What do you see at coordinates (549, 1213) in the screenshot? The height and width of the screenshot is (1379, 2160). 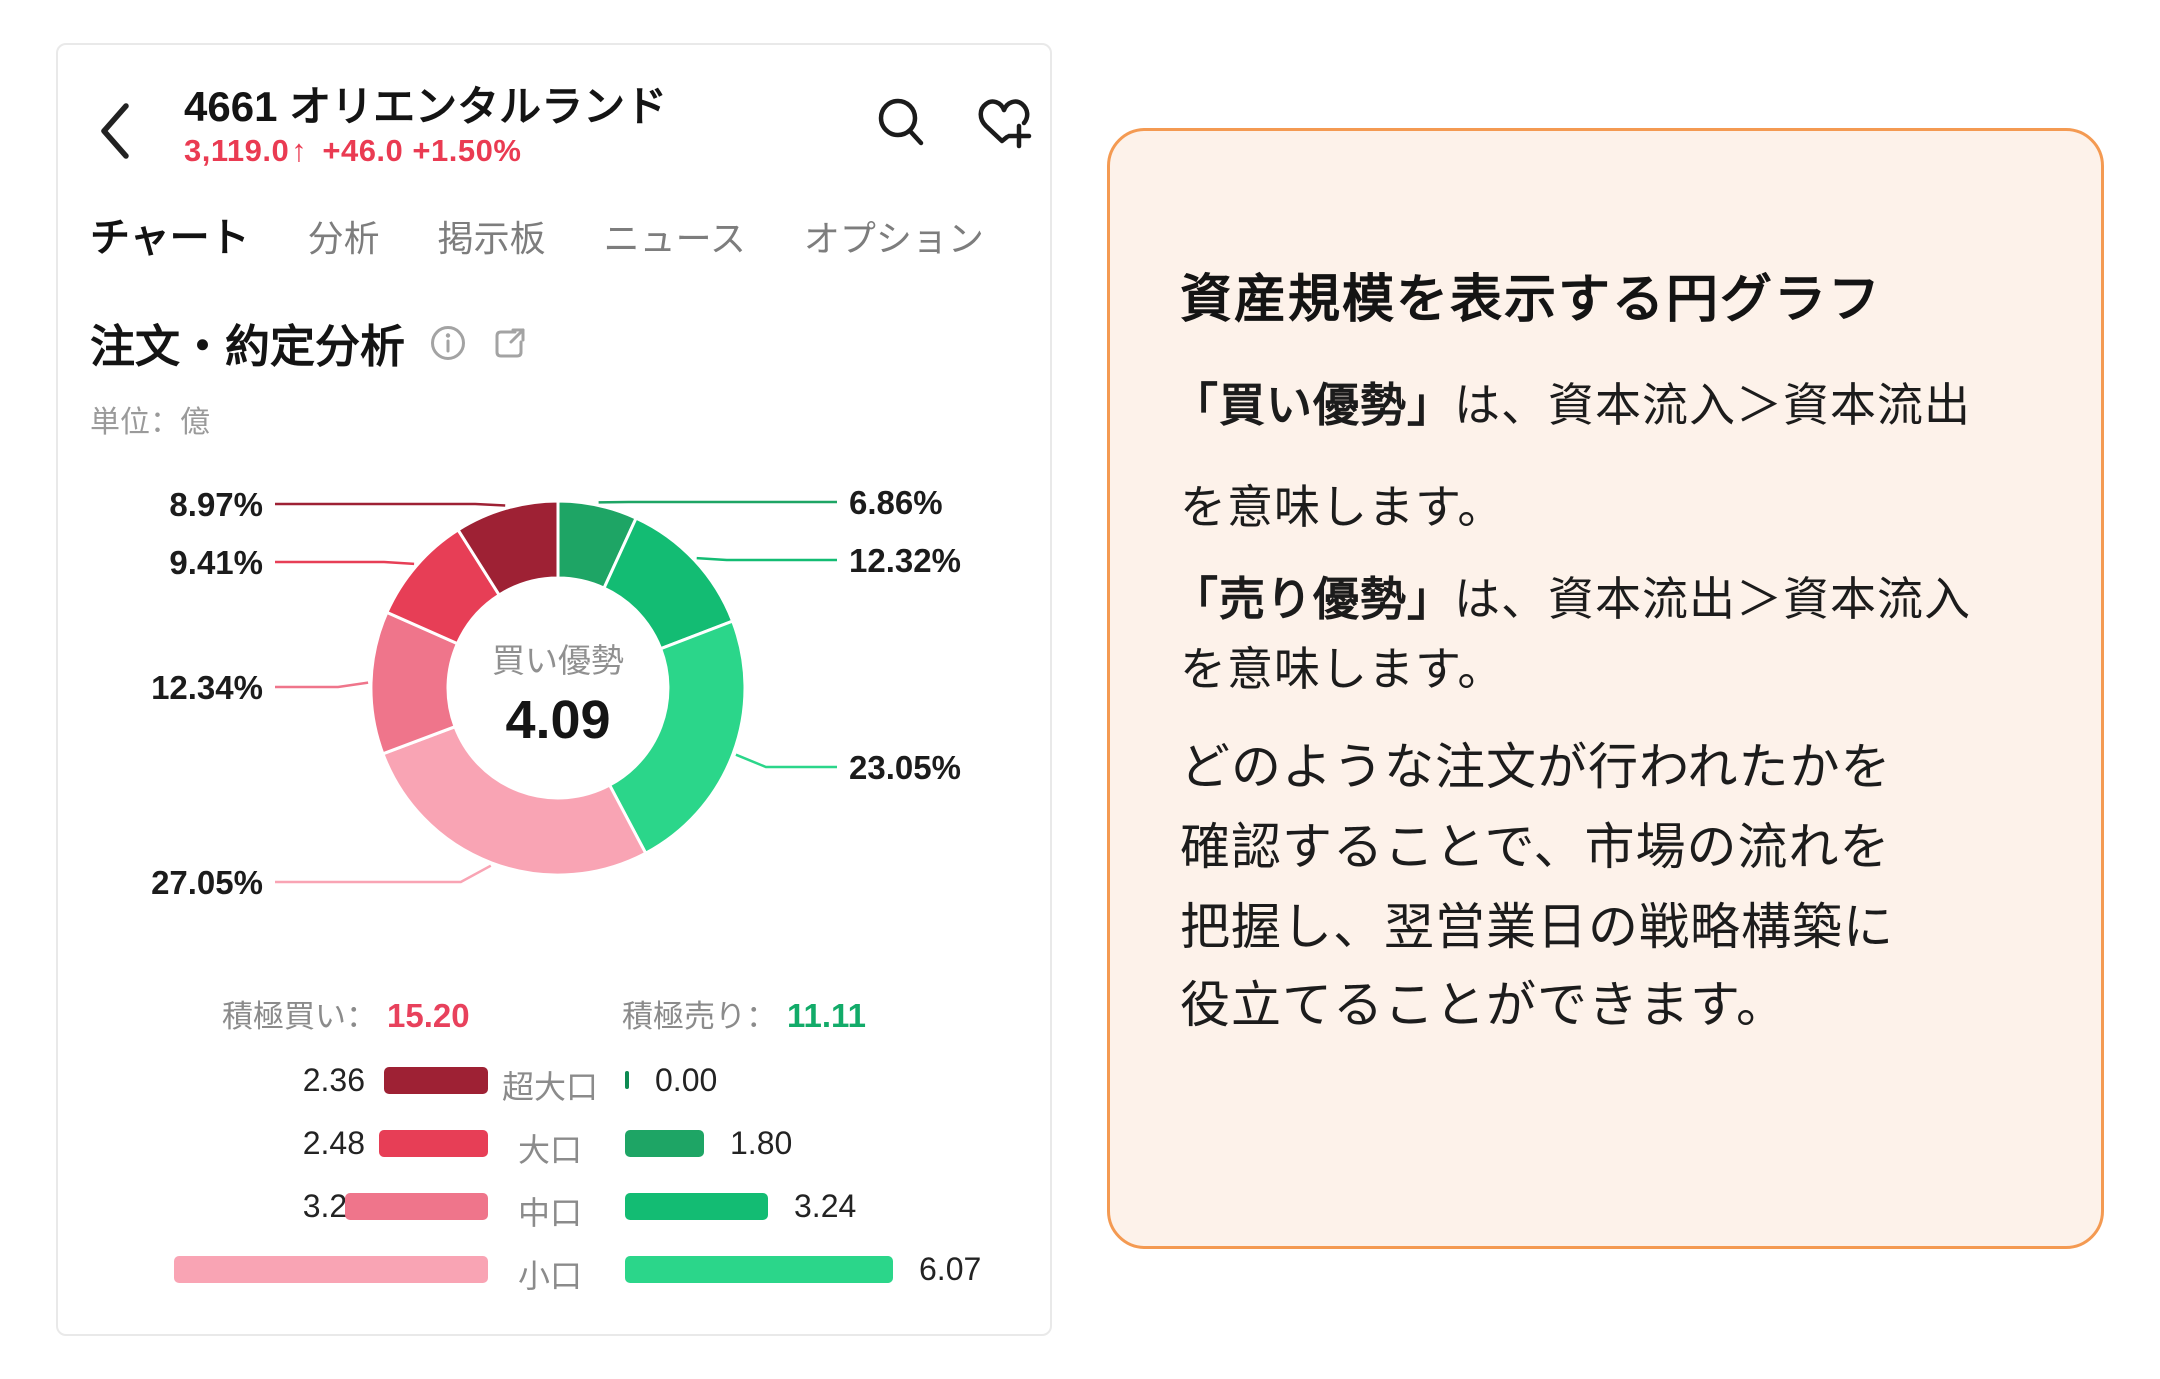 I see `order-size-category: 中口` at bounding box center [549, 1213].